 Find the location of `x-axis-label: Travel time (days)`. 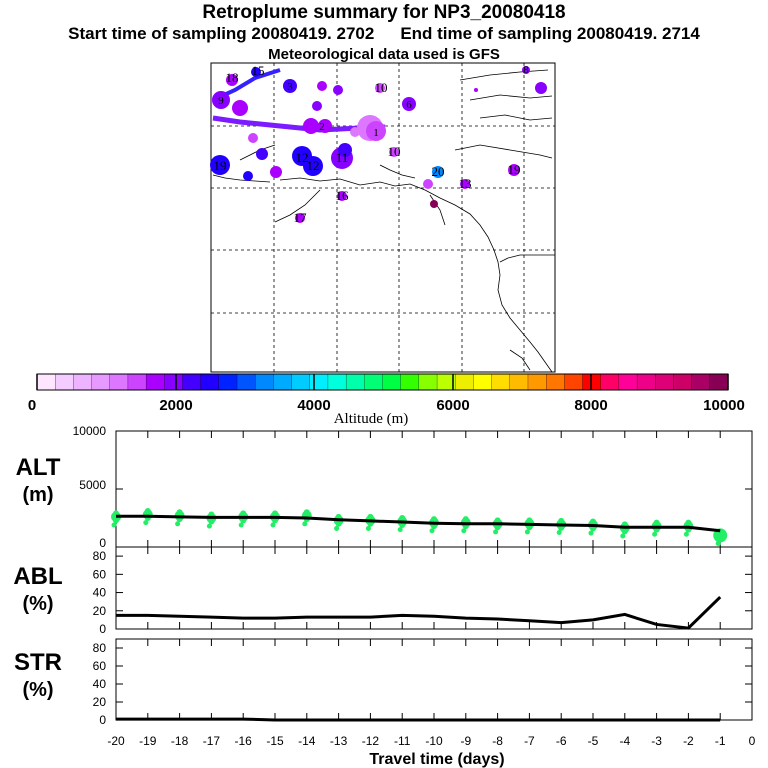

x-axis-label: Travel time (days) is located at coordinates (436, 759).